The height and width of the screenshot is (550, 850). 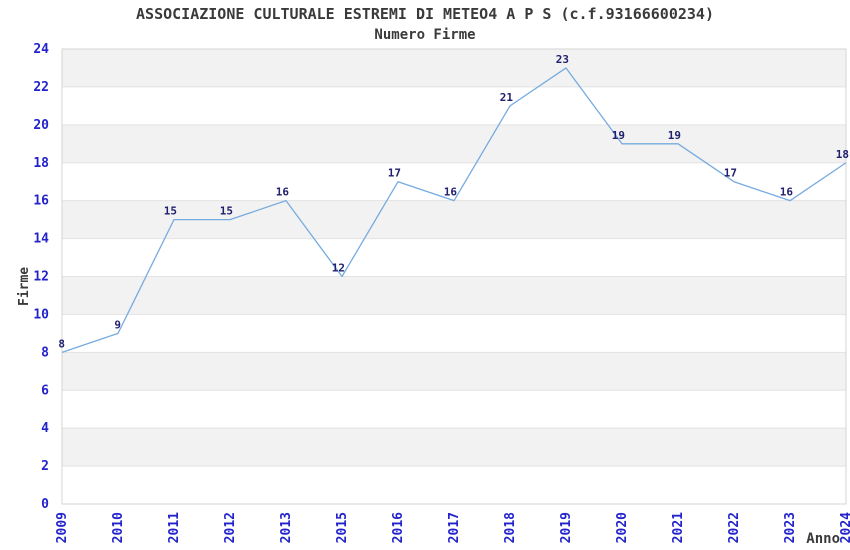 I want to click on x-tick-label: 2011, so click(x=174, y=527).